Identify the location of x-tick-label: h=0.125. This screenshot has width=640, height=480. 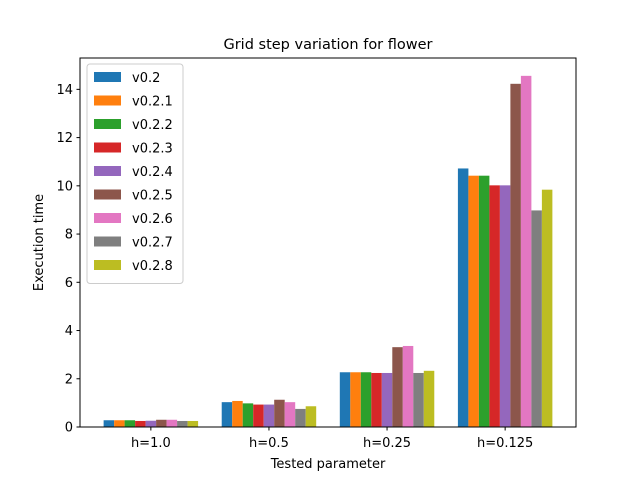
(505, 443).